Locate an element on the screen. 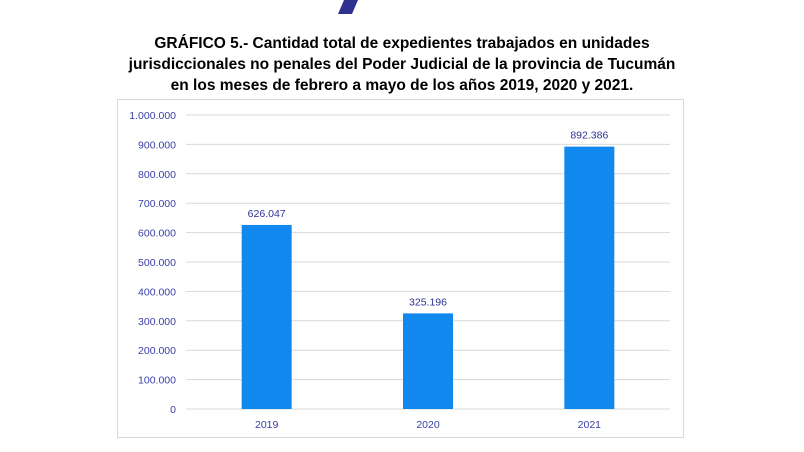 This screenshot has width=804, height=452. decorative-slash-logo is located at coordinates (348, 7).